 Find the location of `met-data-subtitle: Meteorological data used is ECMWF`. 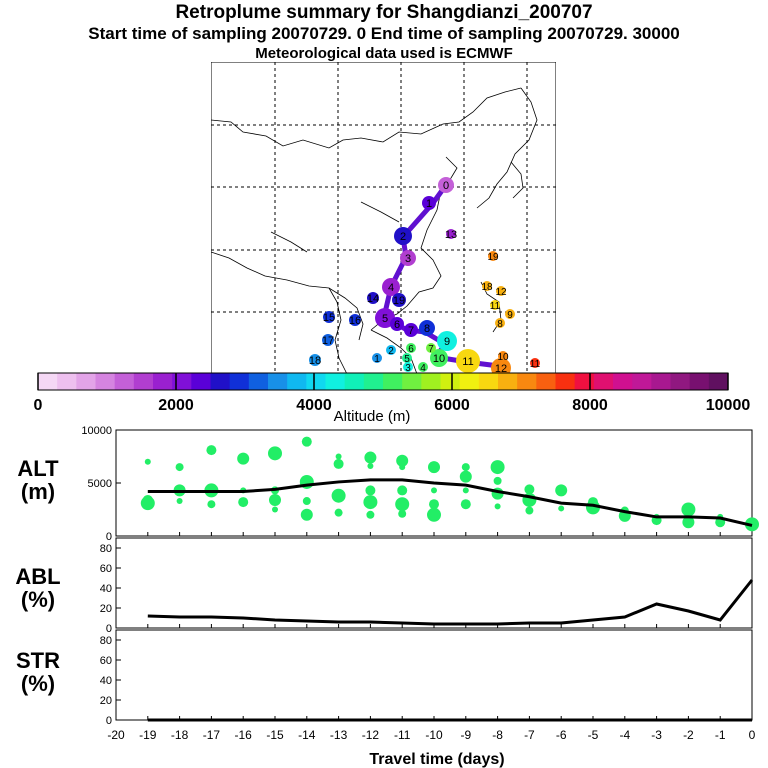

met-data-subtitle: Meteorological data used is ECMWF is located at coordinates (384, 53).